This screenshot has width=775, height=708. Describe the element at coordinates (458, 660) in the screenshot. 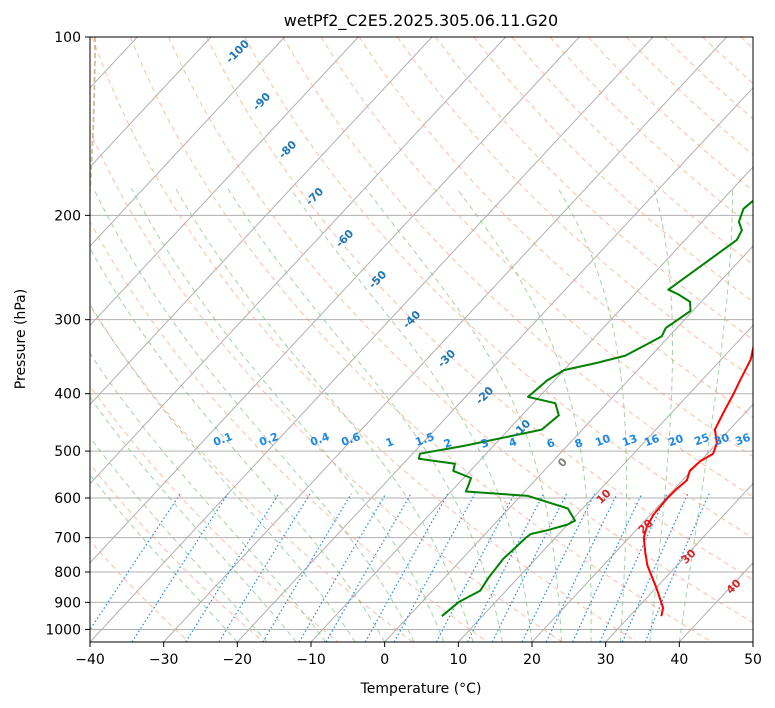

I see `x-tick-label: 10` at that location.